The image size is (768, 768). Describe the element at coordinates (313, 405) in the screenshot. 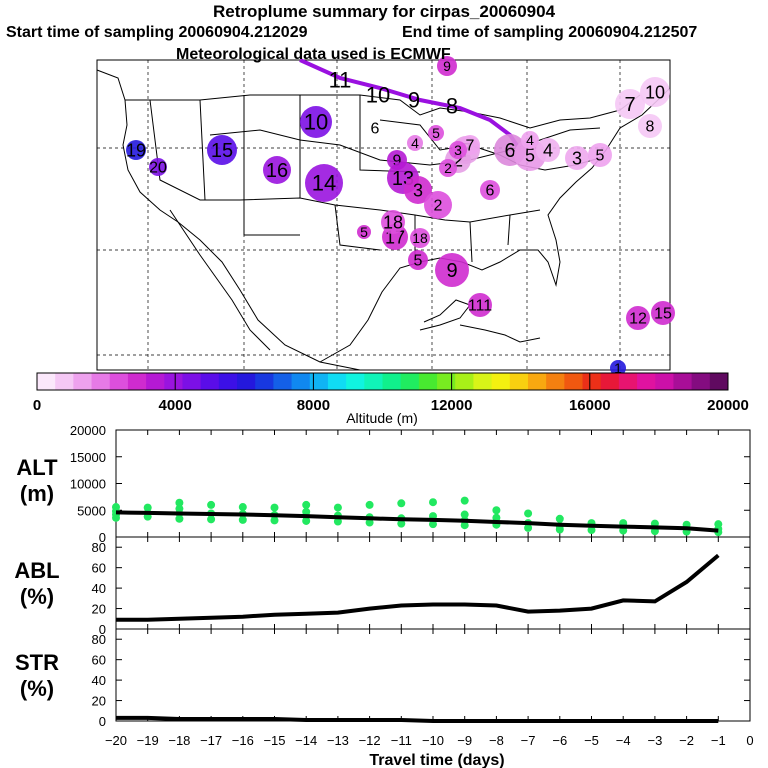

I see `colorbar-tick-label: 8000` at that location.